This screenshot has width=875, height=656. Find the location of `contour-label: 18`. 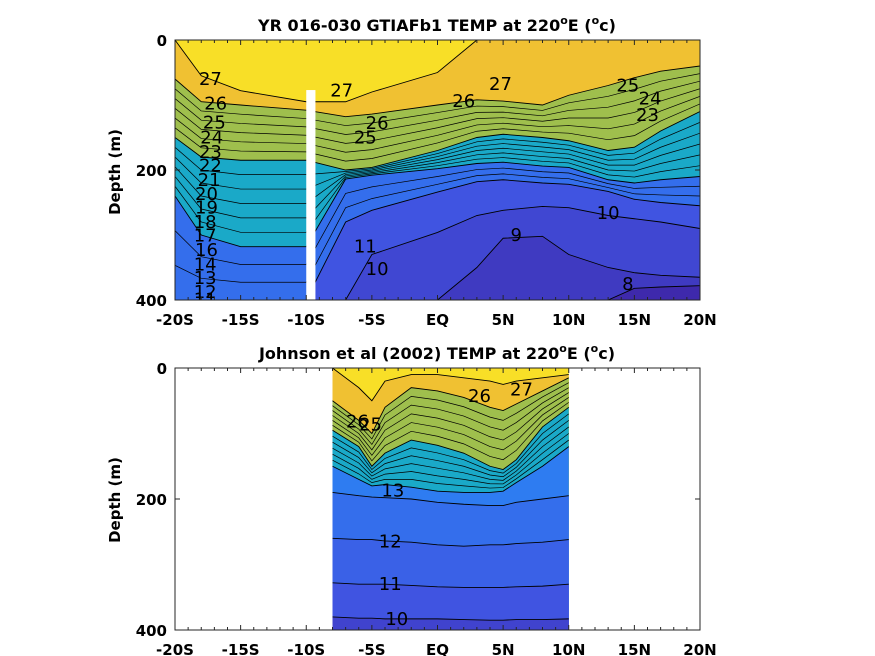

contour-label: 18 is located at coordinates (205, 222).